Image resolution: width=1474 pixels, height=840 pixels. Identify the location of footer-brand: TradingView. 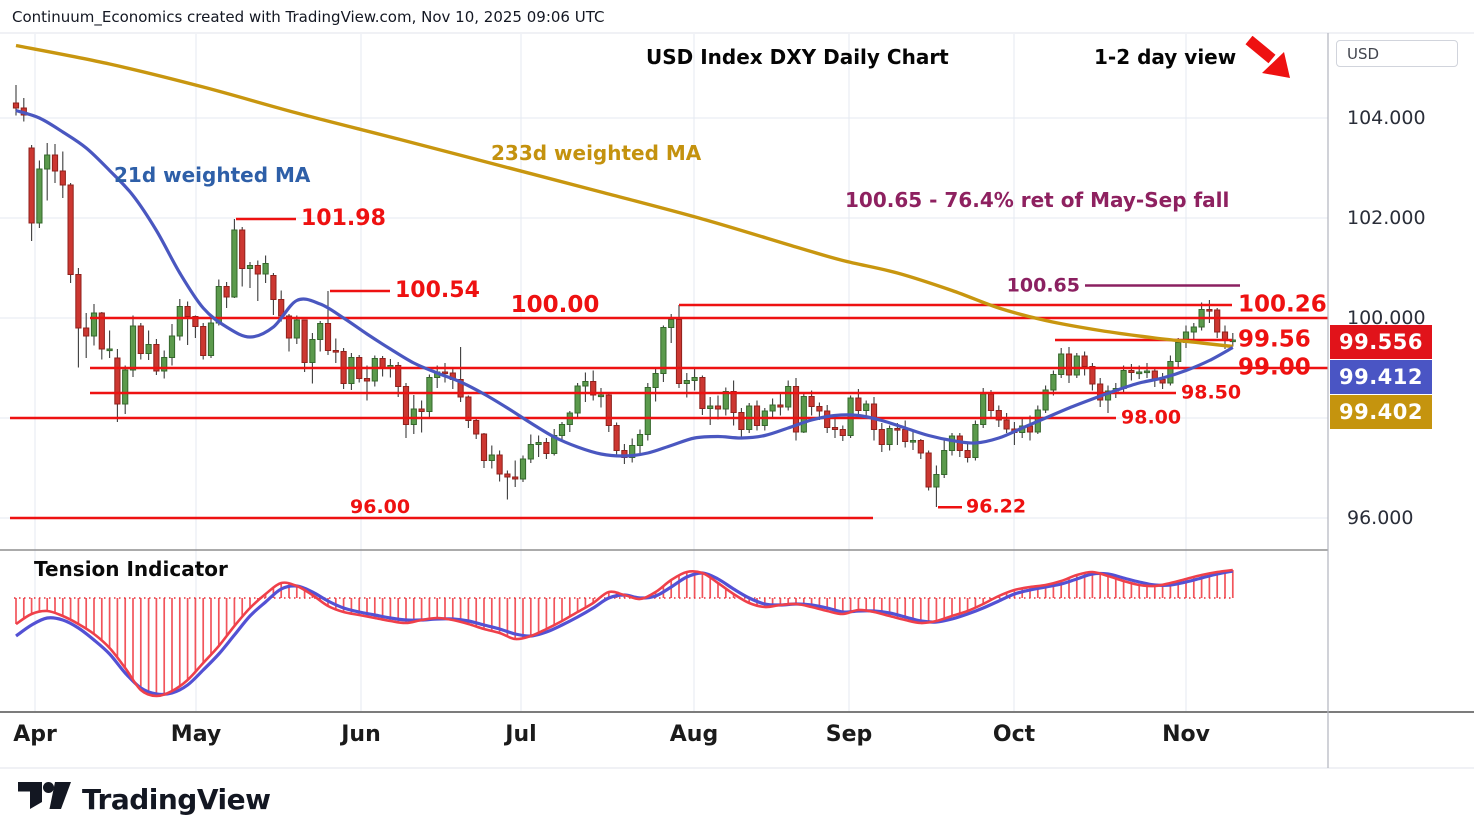
(144, 799).